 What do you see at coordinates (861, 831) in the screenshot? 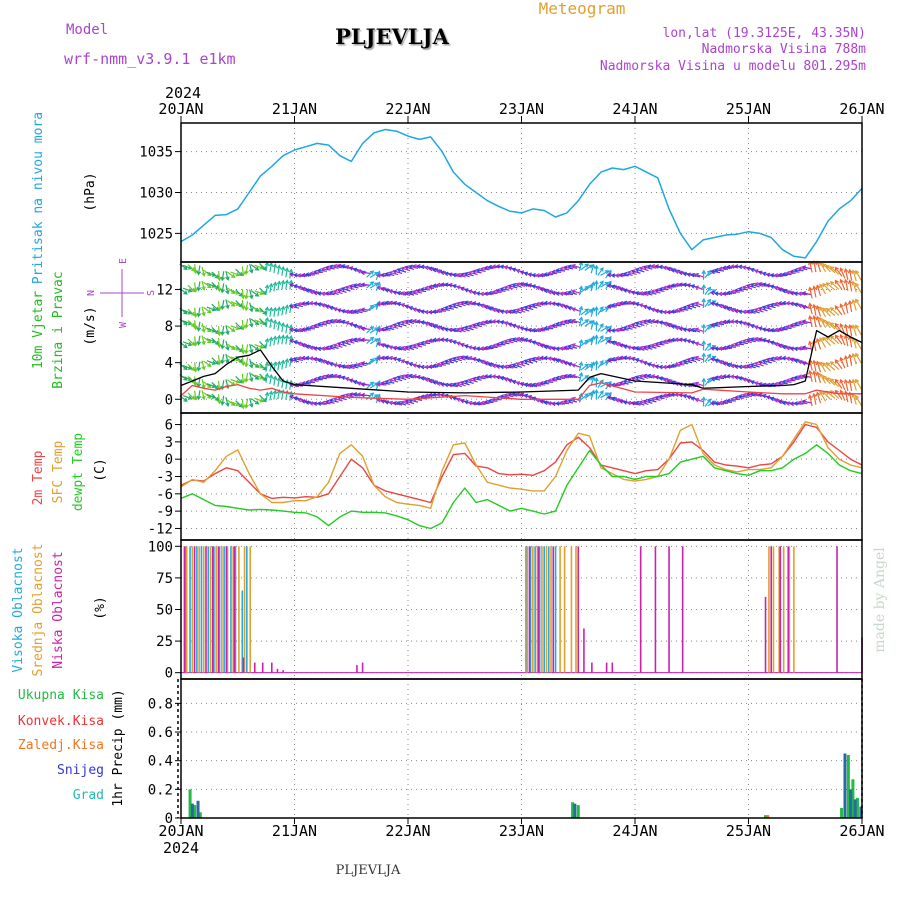
I see `bottom-date-label: 26JAN` at bounding box center [861, 831].